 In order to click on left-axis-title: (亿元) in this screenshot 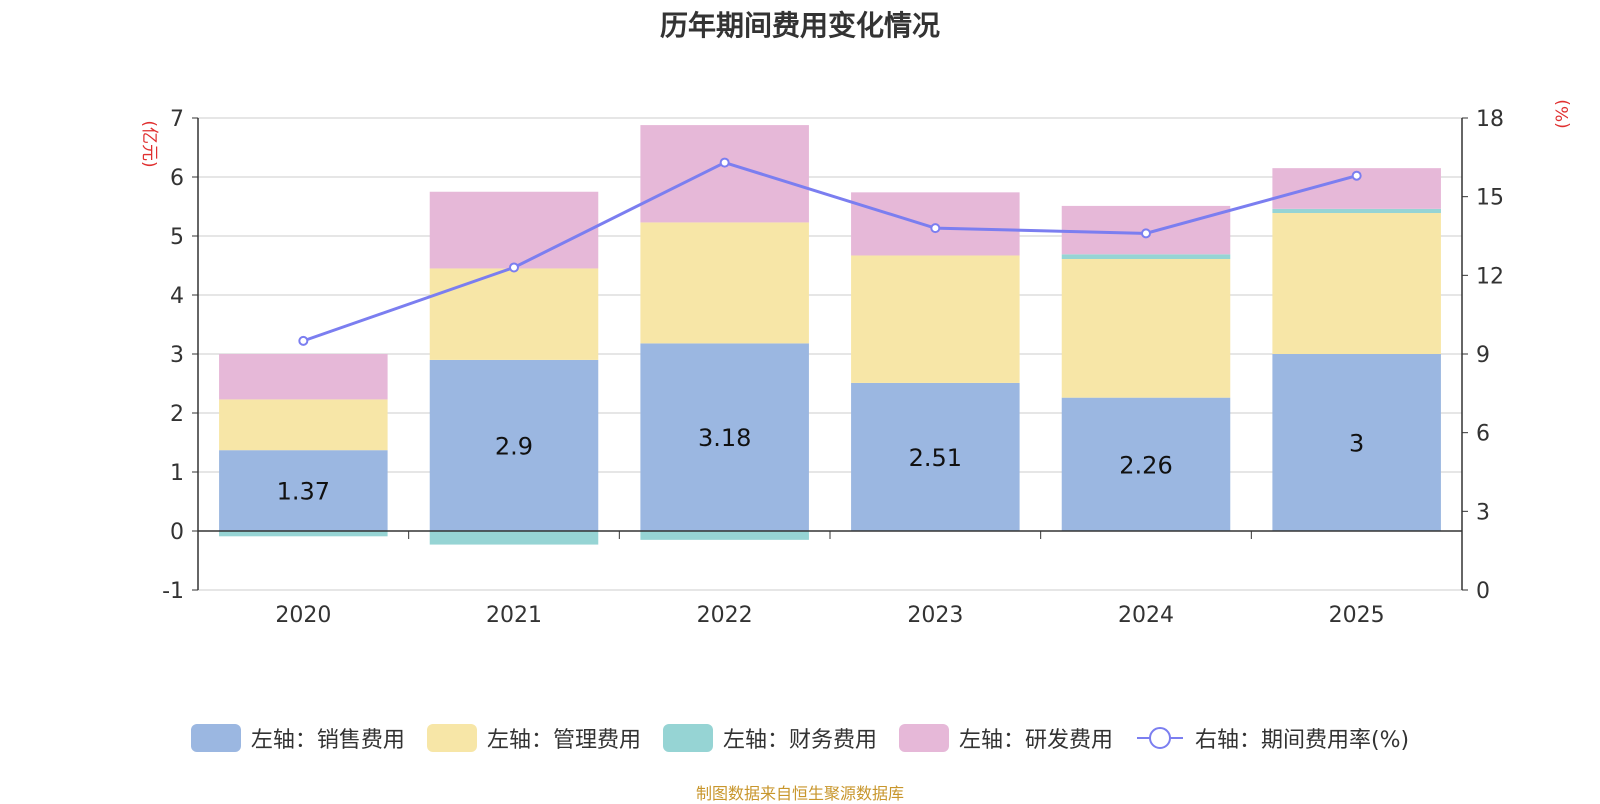, I will do `click(149, 143)`.